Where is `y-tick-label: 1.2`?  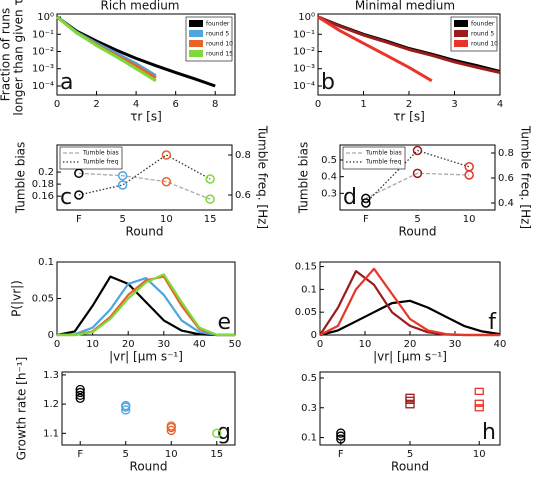 y-tick-label: 1.2 is located at coordinates (51, 404).